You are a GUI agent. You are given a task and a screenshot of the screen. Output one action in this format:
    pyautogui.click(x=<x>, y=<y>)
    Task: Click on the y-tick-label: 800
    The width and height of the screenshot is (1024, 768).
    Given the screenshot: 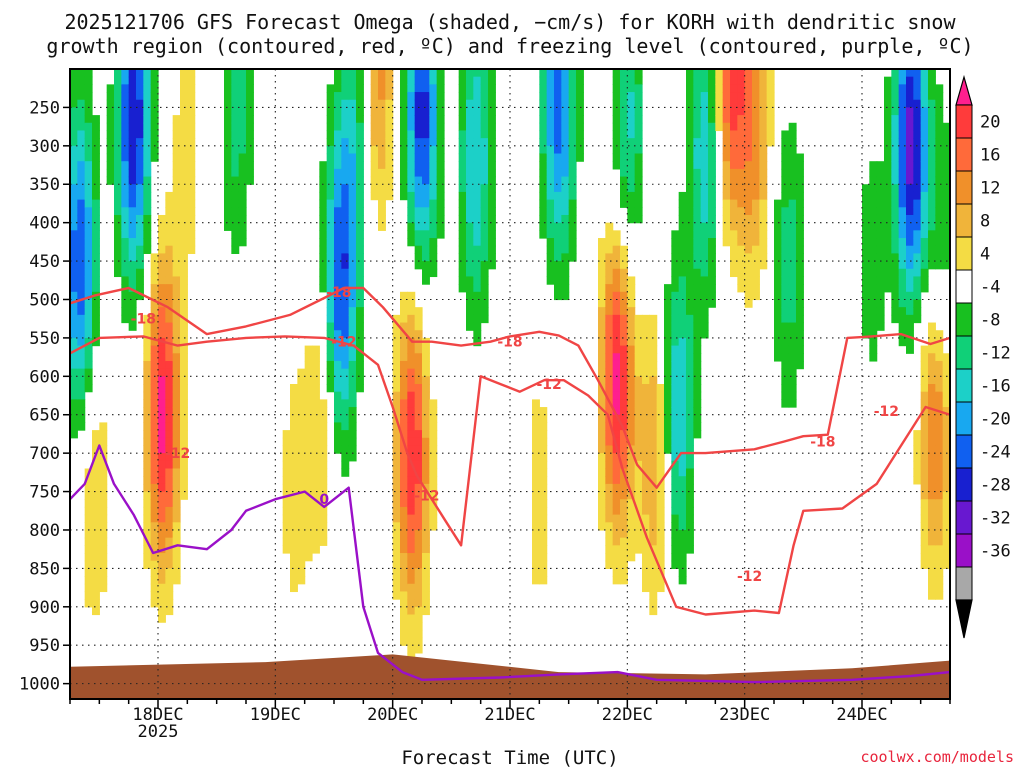 What is the action you would take?
    pyautogui.click(x=44, y=531)
    